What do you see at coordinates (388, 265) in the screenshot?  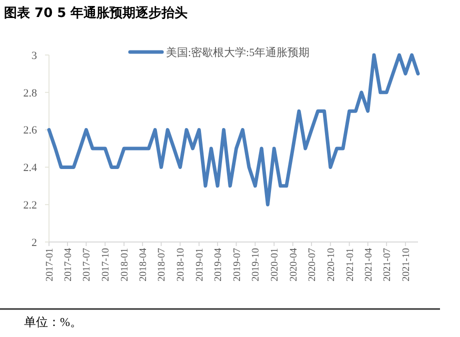 I see `x-tick-label: 2021-07` at bounding box center [388, 265].